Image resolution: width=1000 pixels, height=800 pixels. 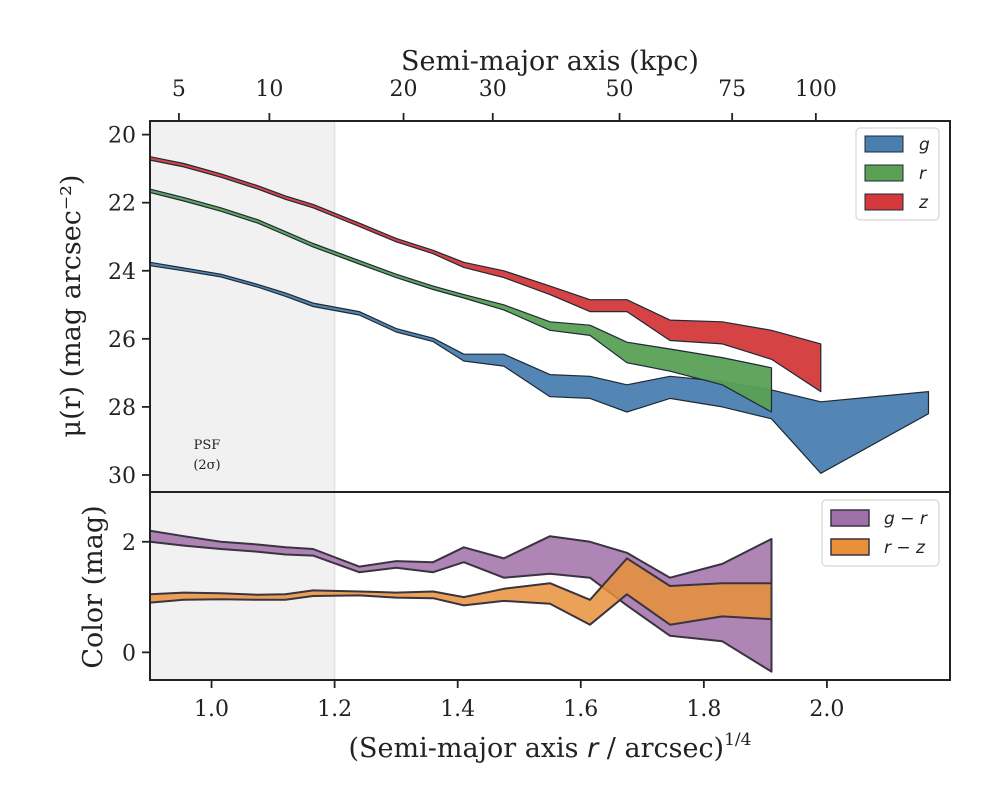 I want to click on legend-label-color-0: g − r, so click(x=906, y=519).